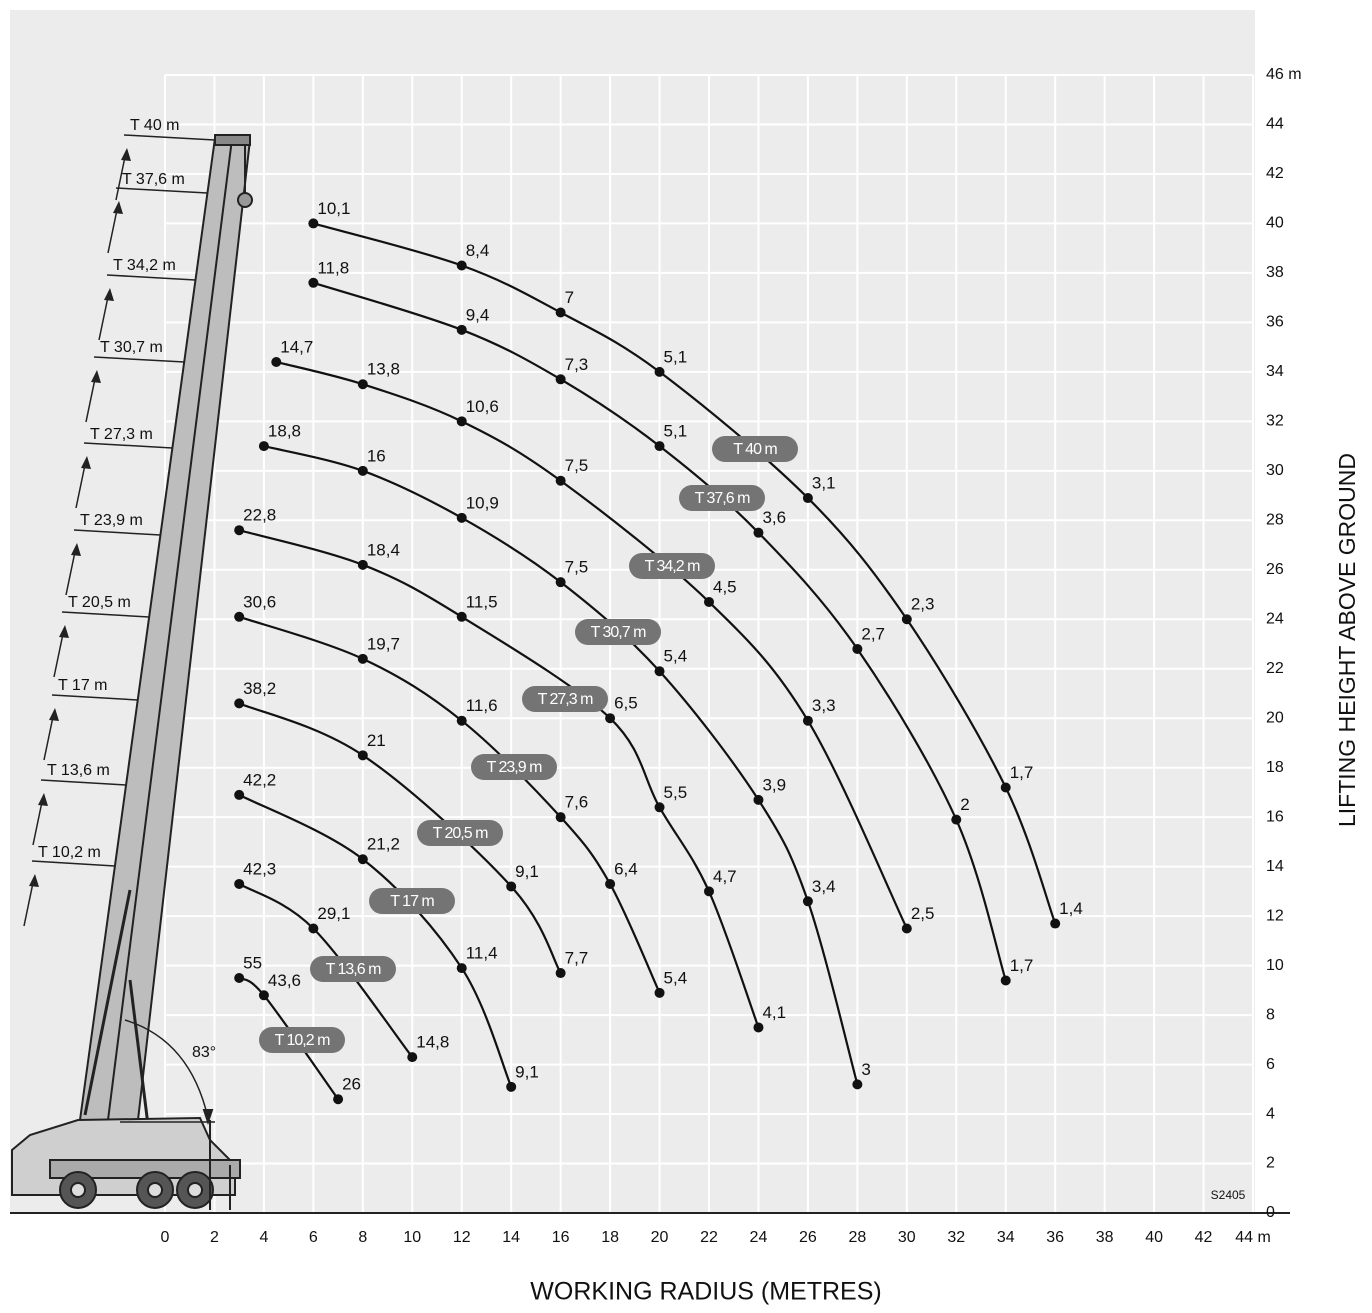 Image resolution: width=1372 pixels, height=1313 pixels. What do you see at coordinates (362, 1237) in the screenshot?
I see `x-tick-label: 8` at bounding box center [362, 1237].